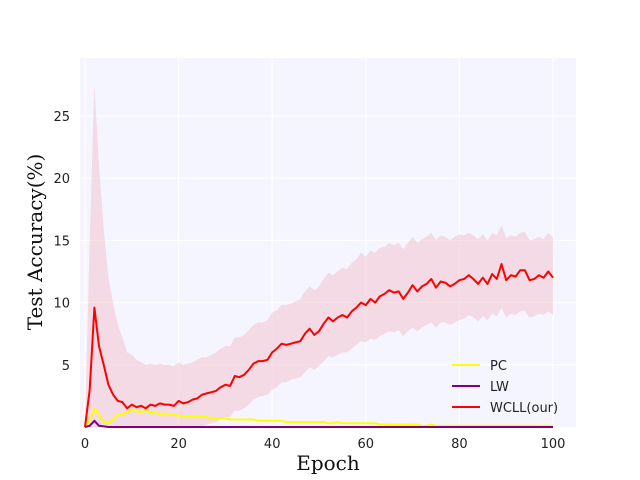 This screenshot has height=480, width=640. I want to click on x-tick-label: 80, so click(459, 444).